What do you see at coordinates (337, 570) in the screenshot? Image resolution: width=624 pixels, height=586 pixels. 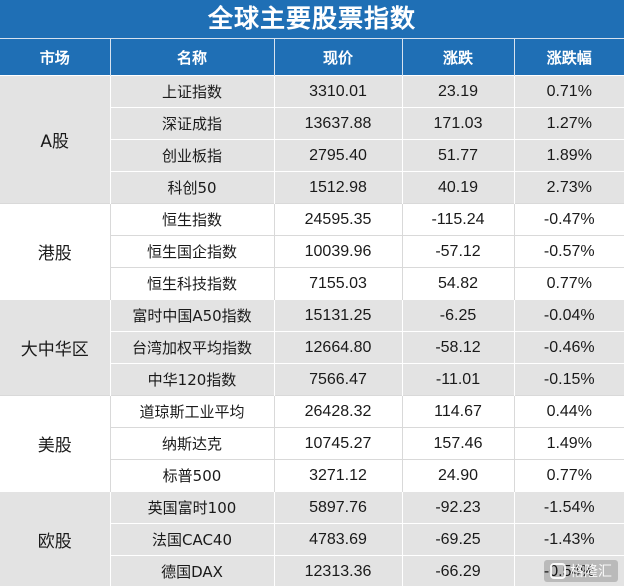 I see `price-cell: 12313.36` at bounding box center [337, 570].